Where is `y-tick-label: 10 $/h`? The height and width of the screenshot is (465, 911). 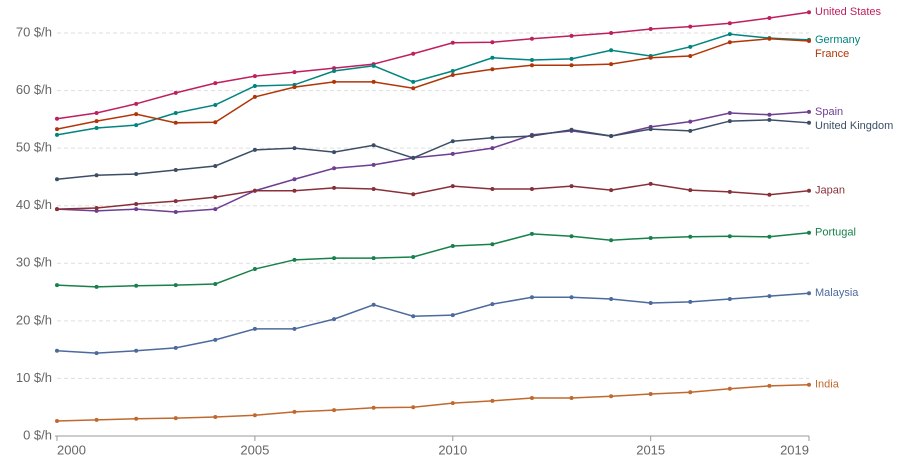 y-tick-label: 10 $/h is located at coordinates (34, 377).